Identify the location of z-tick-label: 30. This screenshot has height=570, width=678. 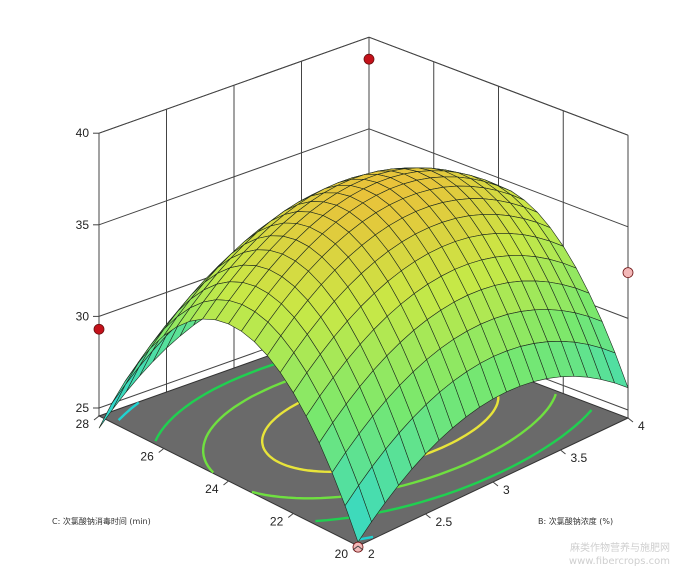
(83, 316).